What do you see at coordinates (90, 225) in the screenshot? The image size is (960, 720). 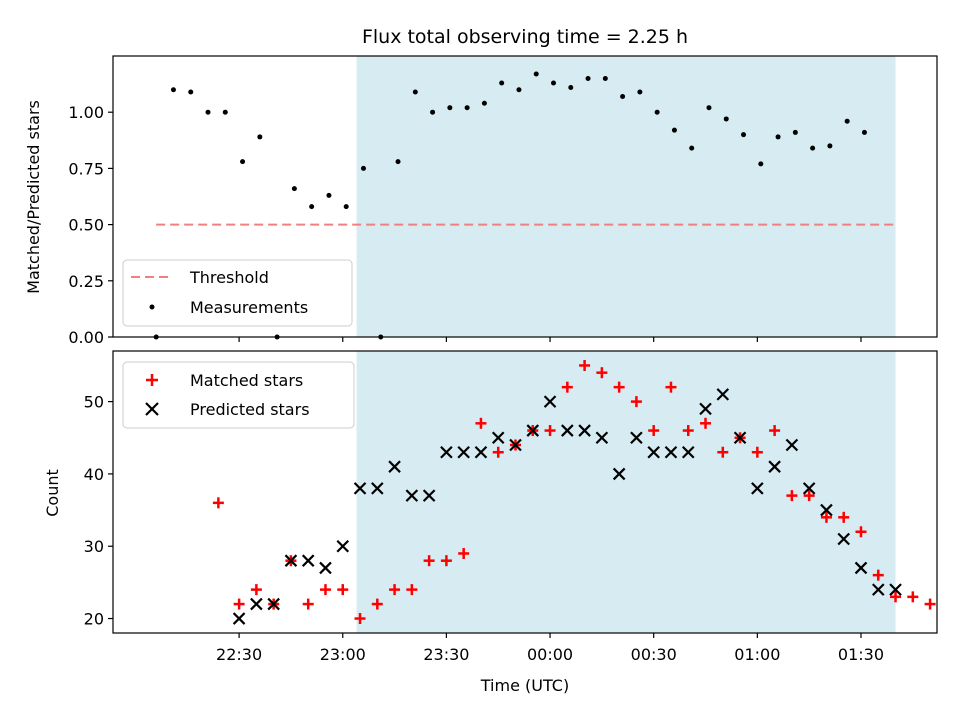 I see `top-y-ticks: 0.00 0.25 0.50 0.75 1.00` at bounding box center [90, 225].